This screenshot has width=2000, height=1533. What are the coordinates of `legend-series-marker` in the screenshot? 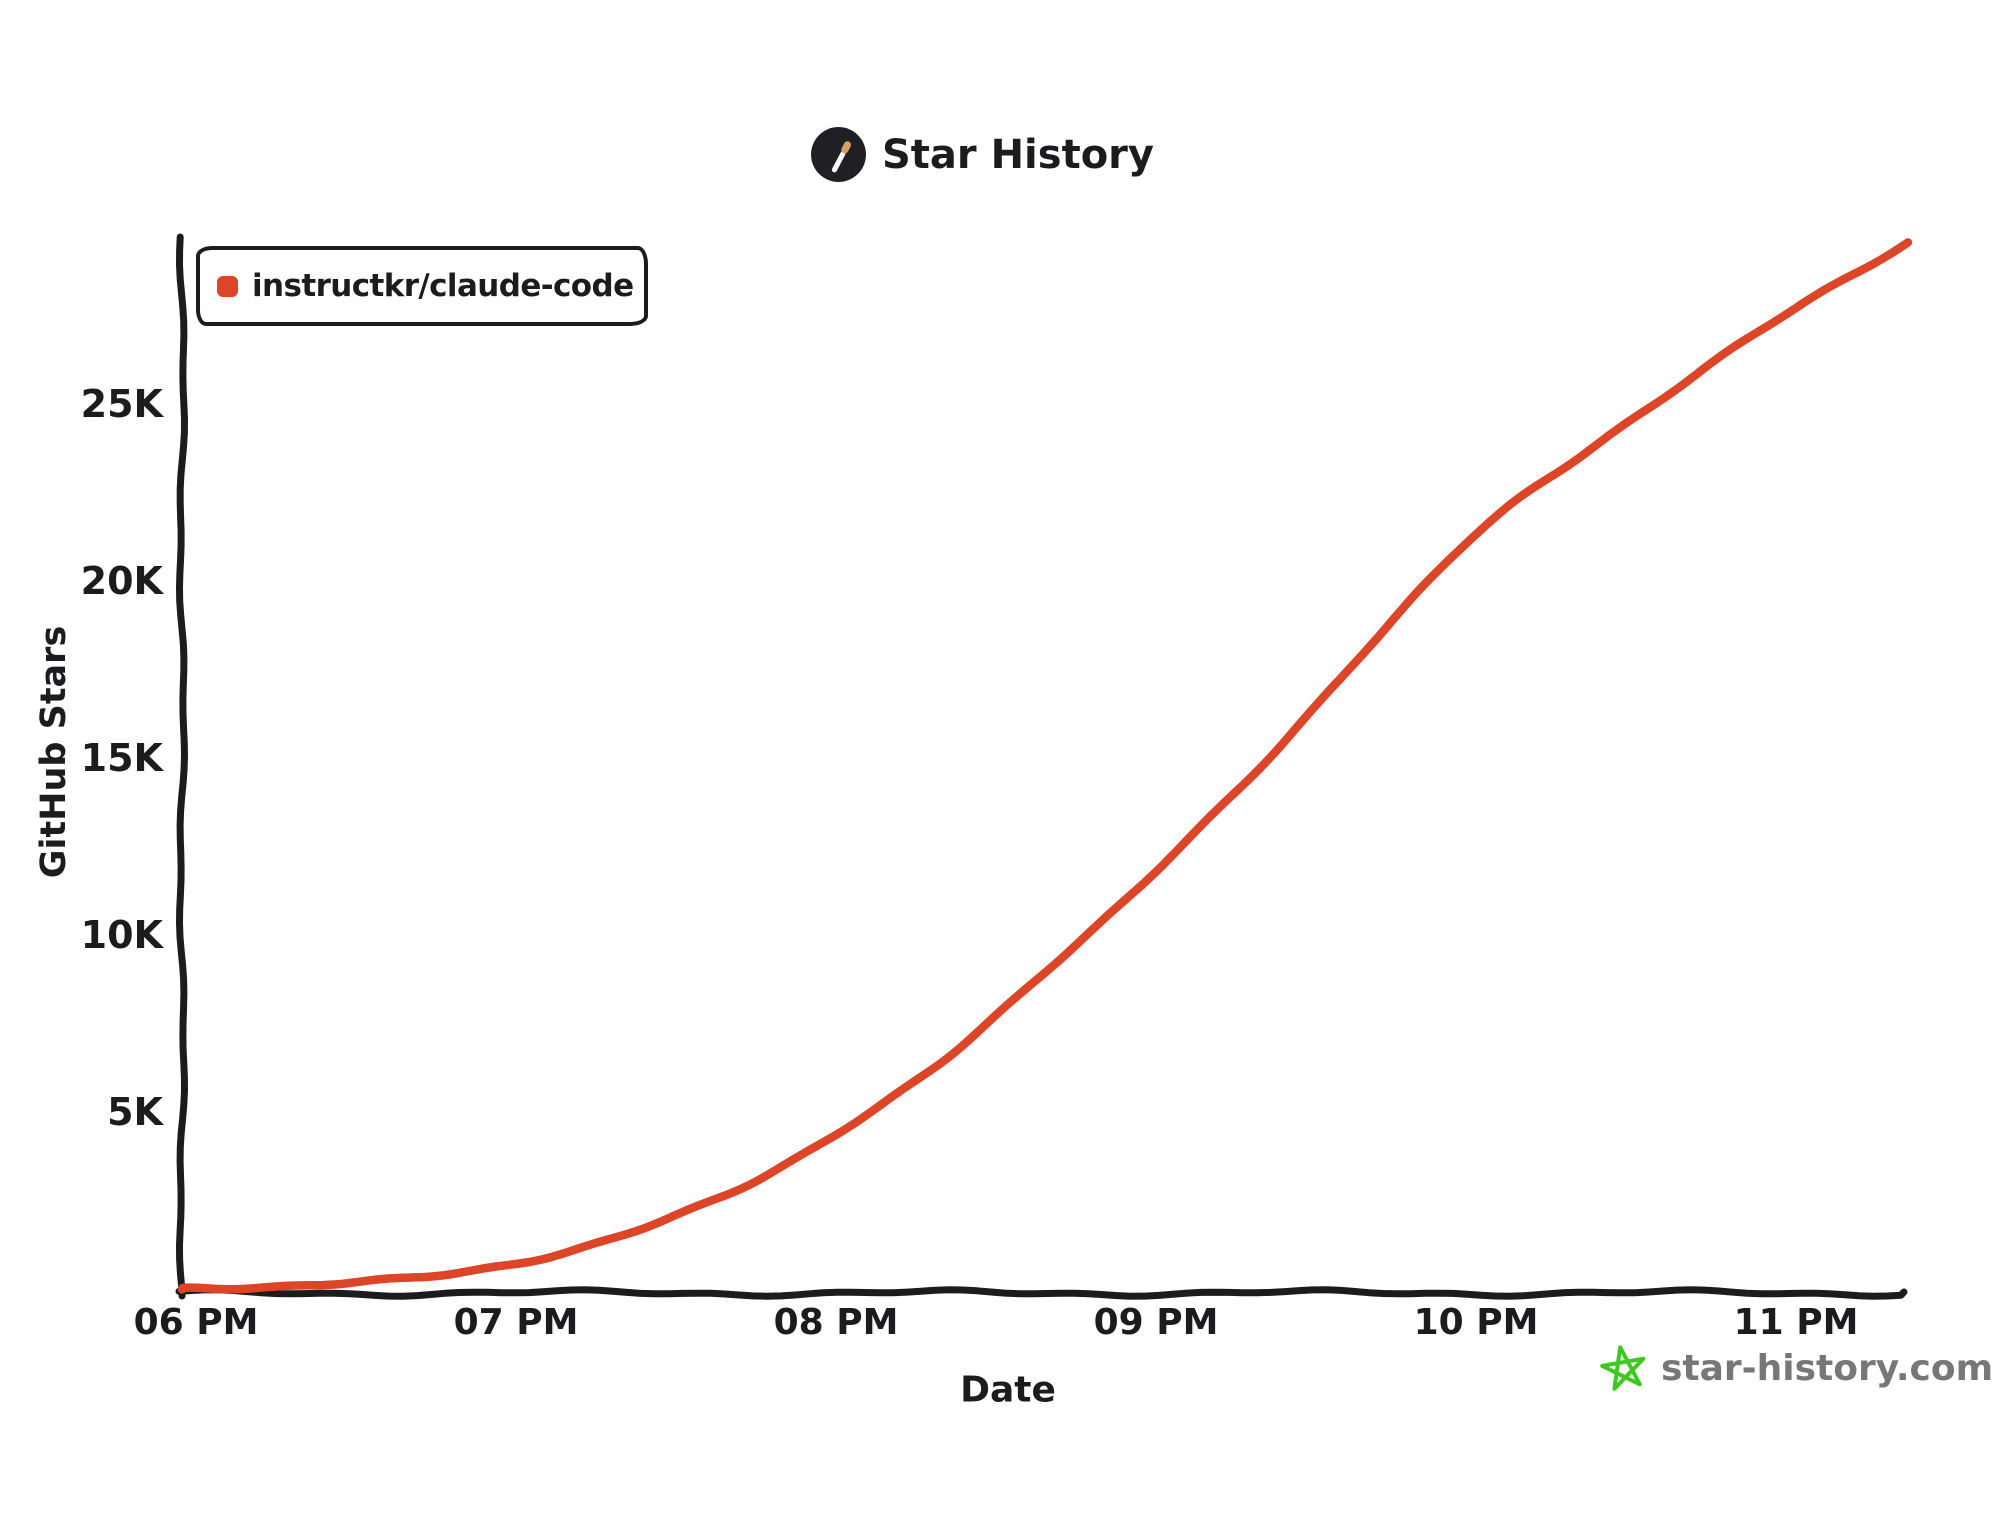 It's located at (227, 286).